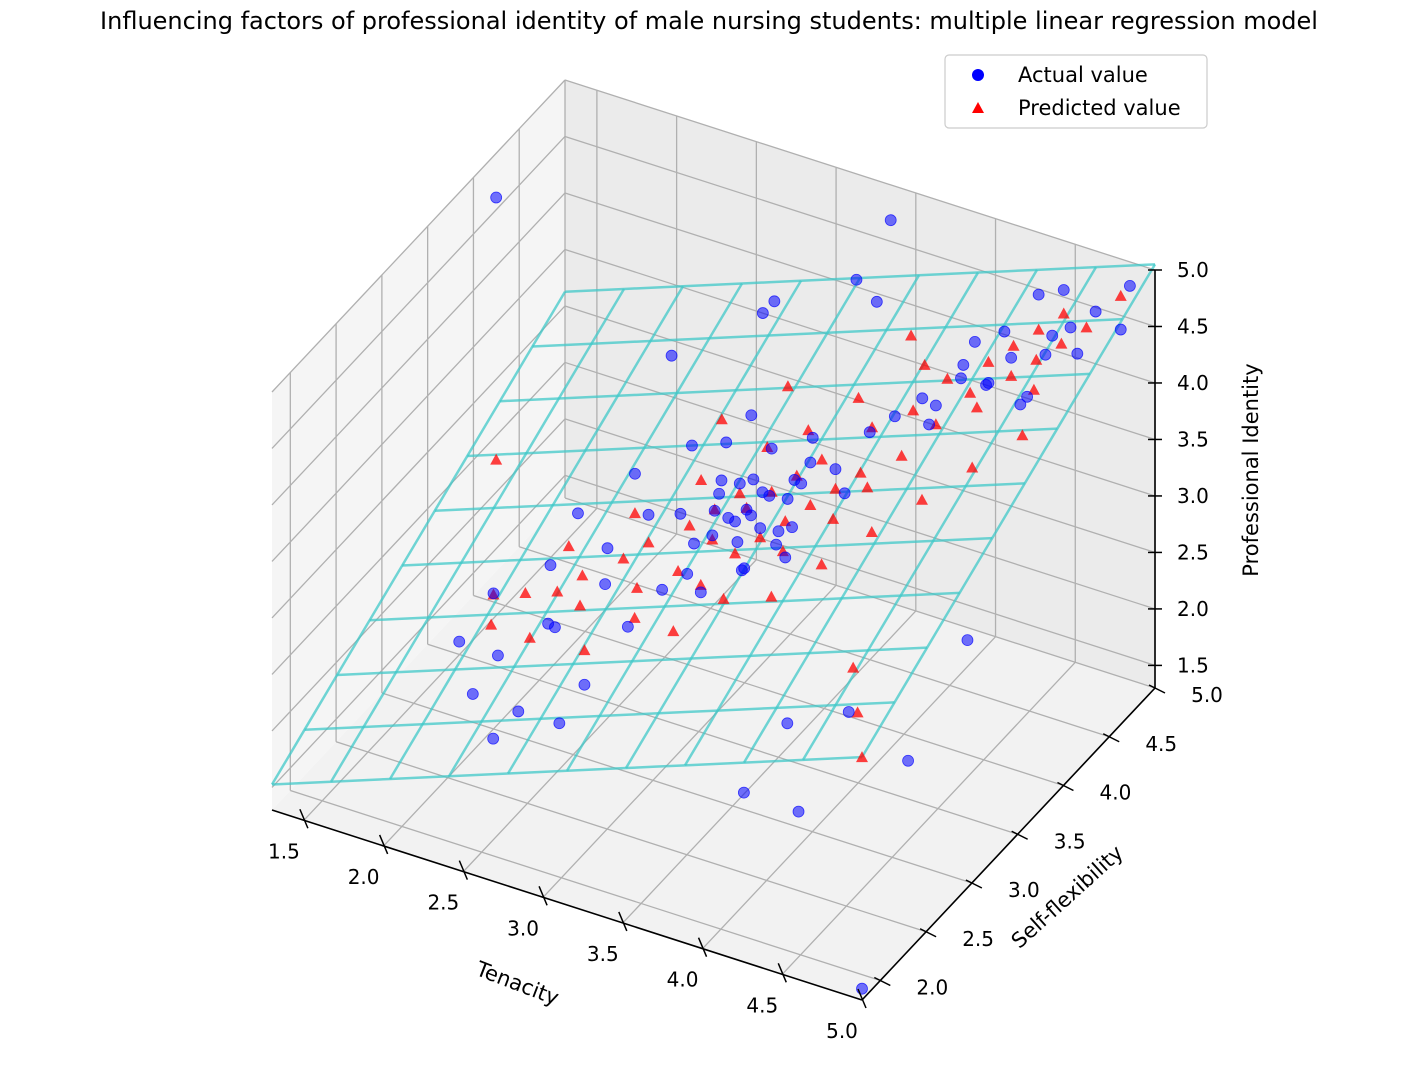 The image size is (1418, 1066). I want to click on y-tick-label: 4.5, so click(1161, 744).